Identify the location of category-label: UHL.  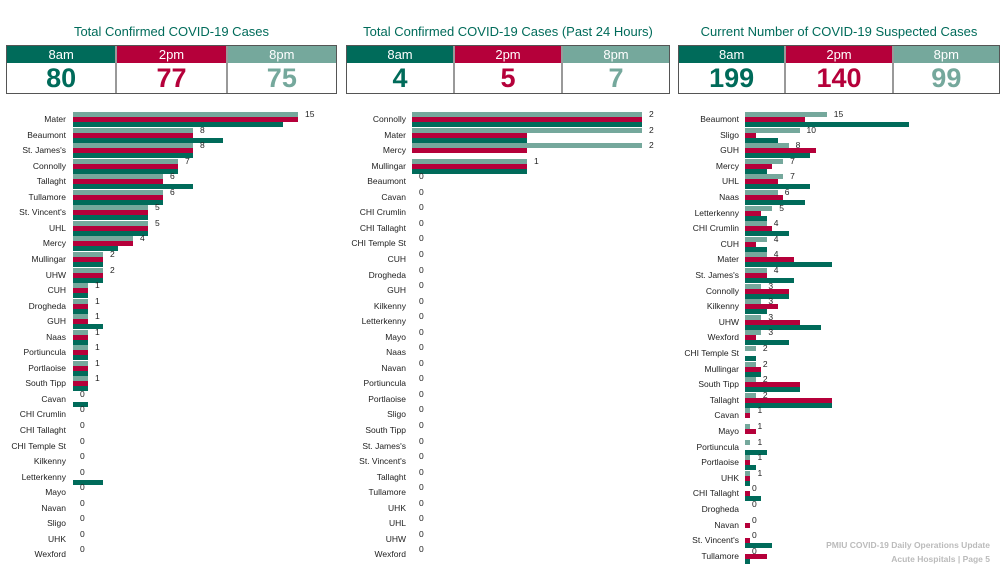
(397, 523).